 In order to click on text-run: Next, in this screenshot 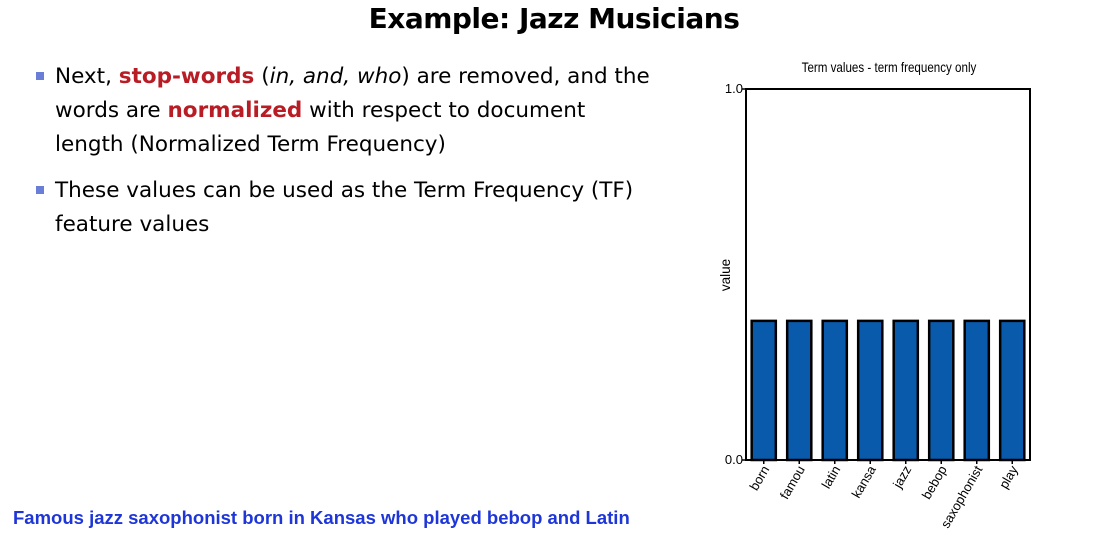, I will do `click(87, 76)`.